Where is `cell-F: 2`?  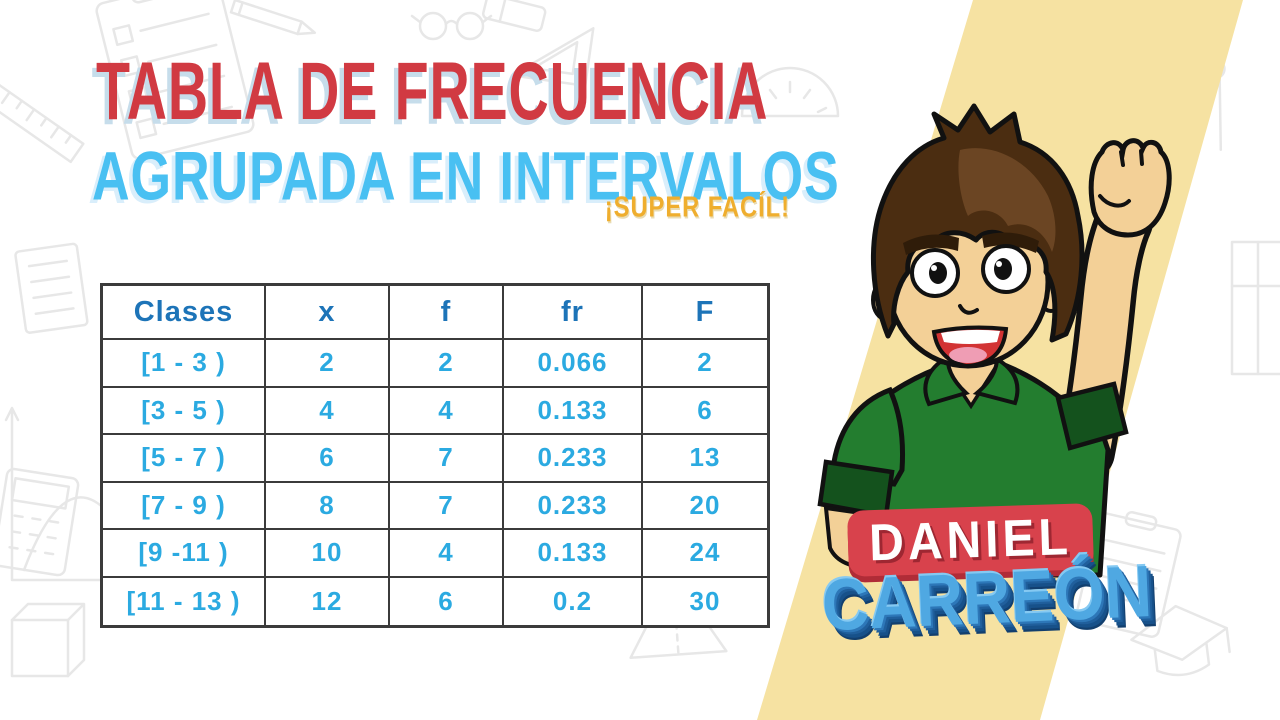
cell-F: 2 is located at coordinates (705, 364).